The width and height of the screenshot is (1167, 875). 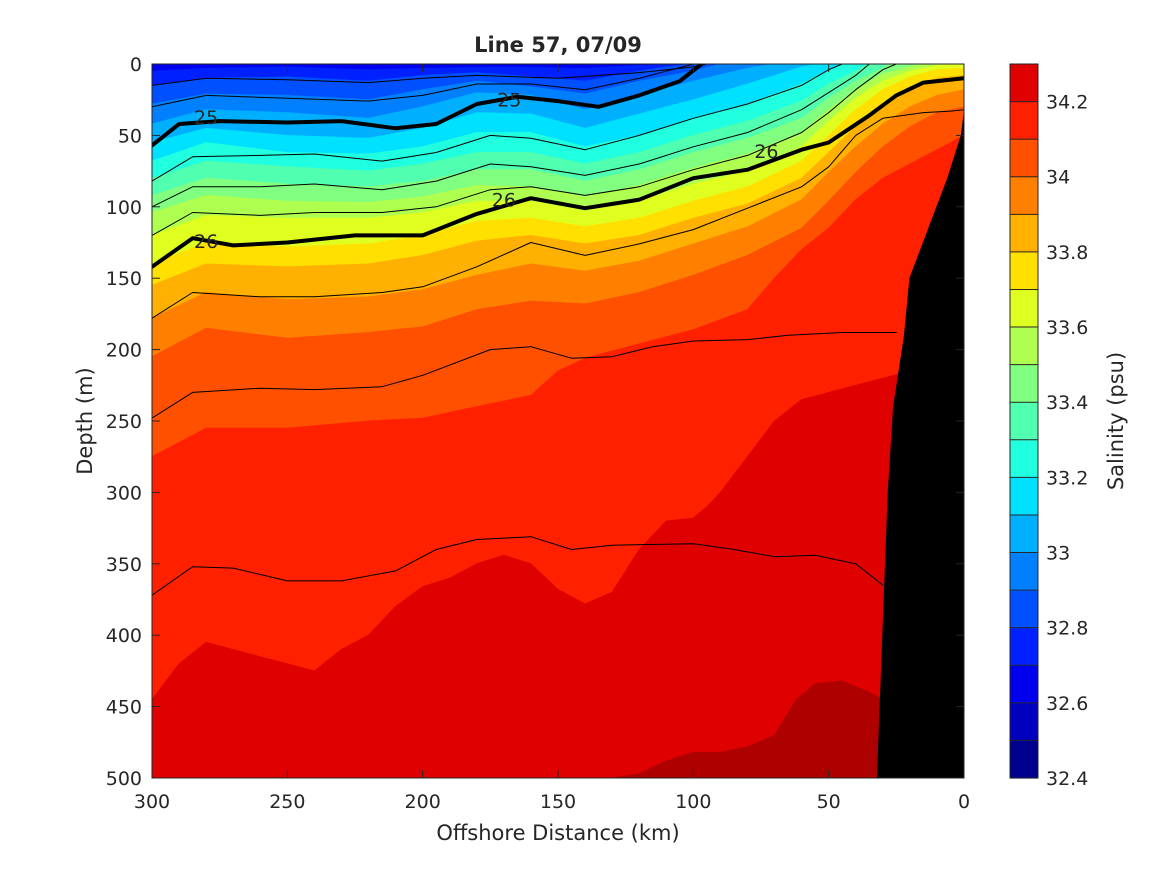 I want to click on y-tick-label: 250, so click(x=124, y=422).